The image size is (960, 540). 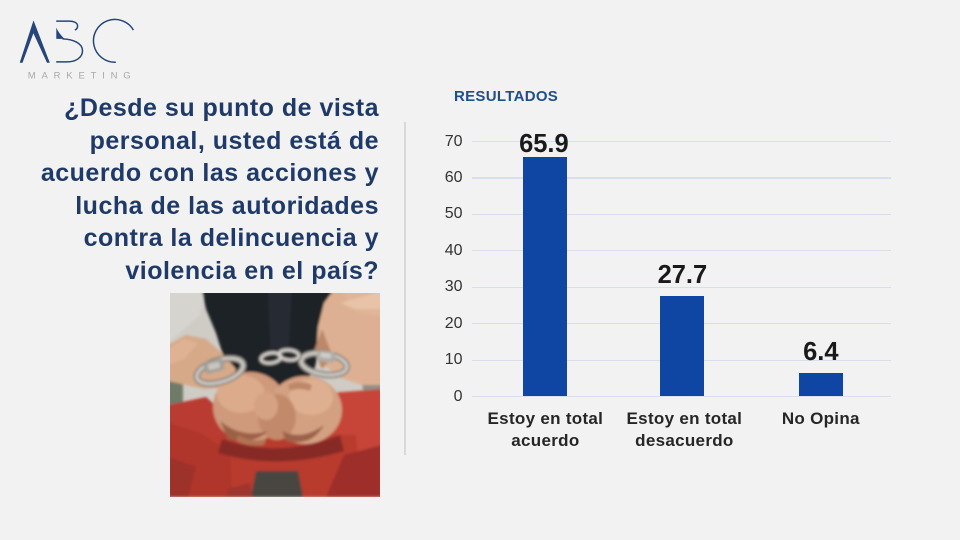 What do you see at coordinates (82, 75) in the screenshot?
I see `svg-text: MARKETING` at bounding box center [82, 75].